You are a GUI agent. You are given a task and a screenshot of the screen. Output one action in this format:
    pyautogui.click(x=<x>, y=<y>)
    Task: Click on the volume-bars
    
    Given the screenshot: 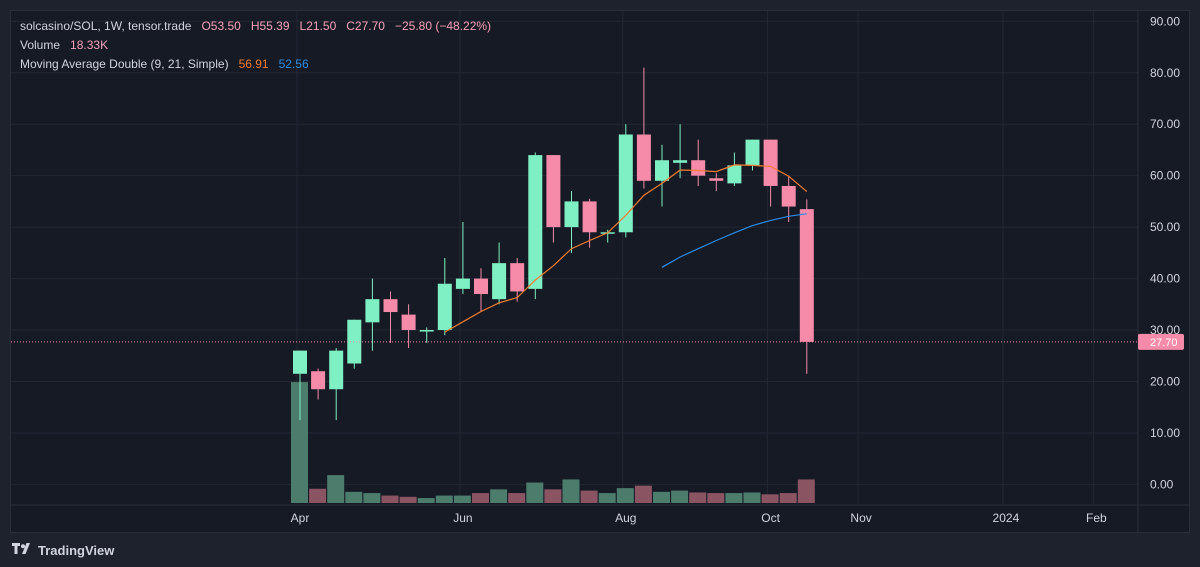 What is the action you would take?
    pyautogui.click(x=553, y=442)
    